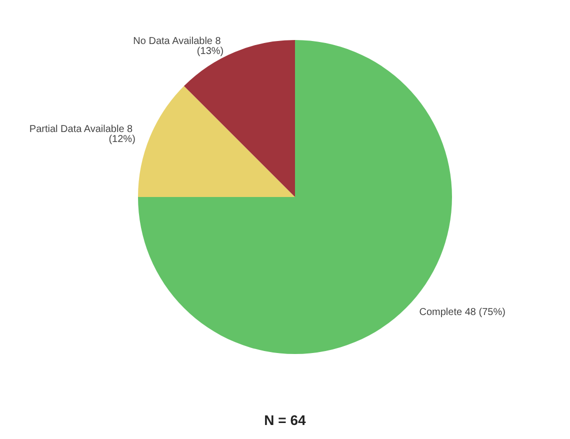 Image resolution: width=570 pixels, height=439 pixels. I want to click on text: N = 64, so click(285, 420).